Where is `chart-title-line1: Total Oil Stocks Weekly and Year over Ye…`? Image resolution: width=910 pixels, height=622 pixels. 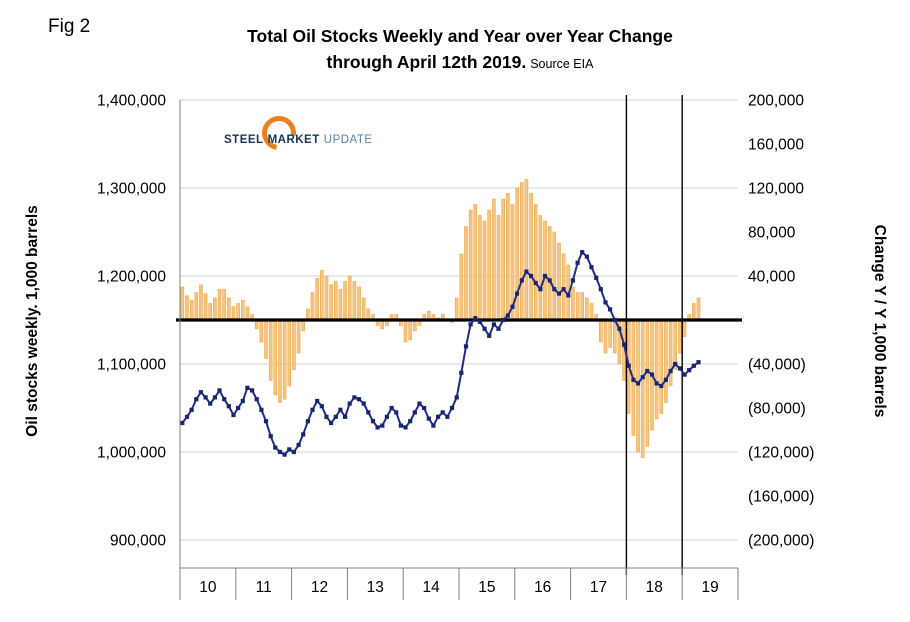
chart-title-line1: Total Oil Stocks Weekly and Year over Ye… is located at coordinates (460, 36).